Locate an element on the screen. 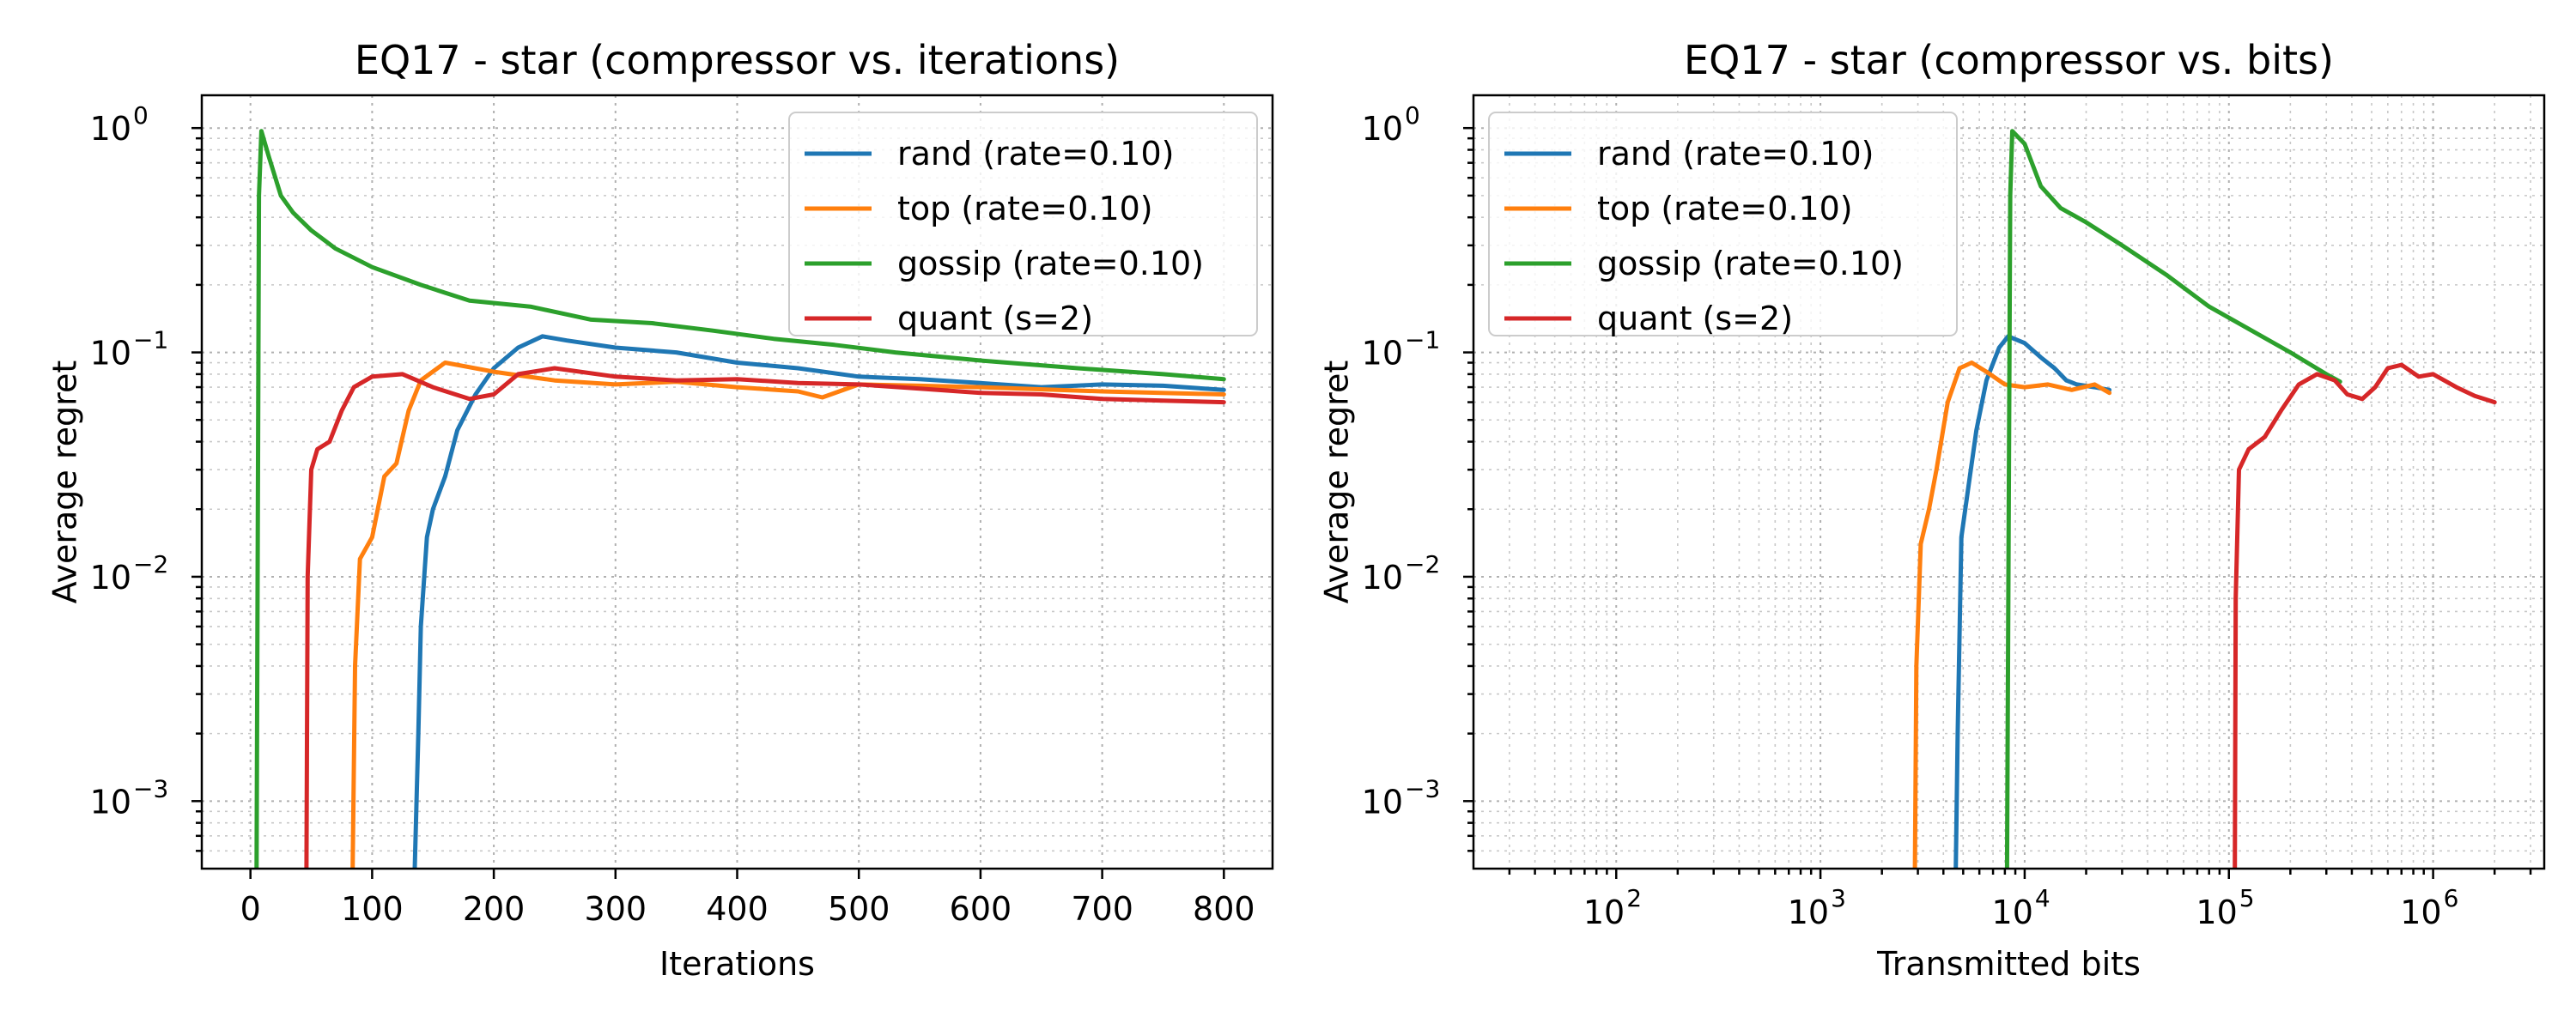 The height and width of the screenshot is (1030, 2576). x-tick-exponent: 3 is located at coordinates (1838, 898).